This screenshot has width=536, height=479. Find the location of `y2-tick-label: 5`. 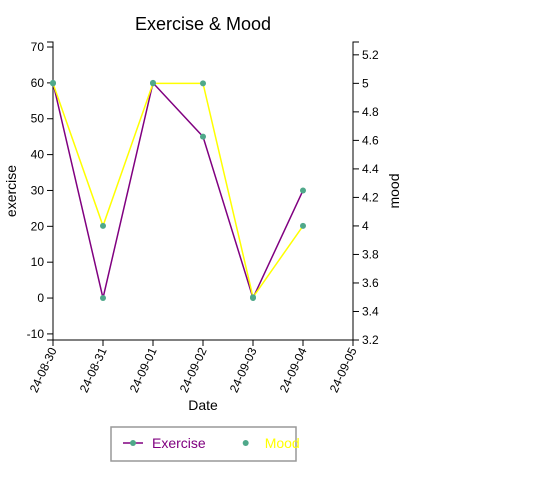

y2-tick-label: 5 is located at coordinates (365, 83).